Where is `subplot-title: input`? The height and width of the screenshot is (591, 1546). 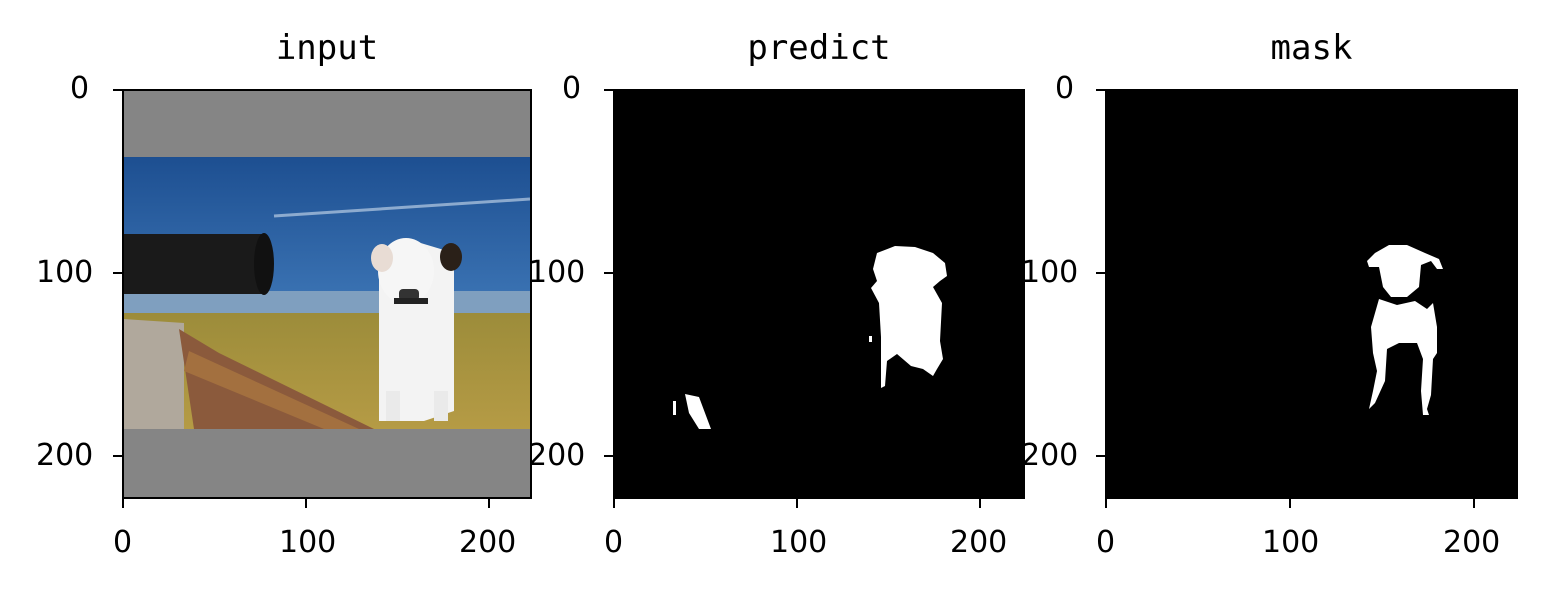
subplot-title: input is located at coordinates (327, 48).